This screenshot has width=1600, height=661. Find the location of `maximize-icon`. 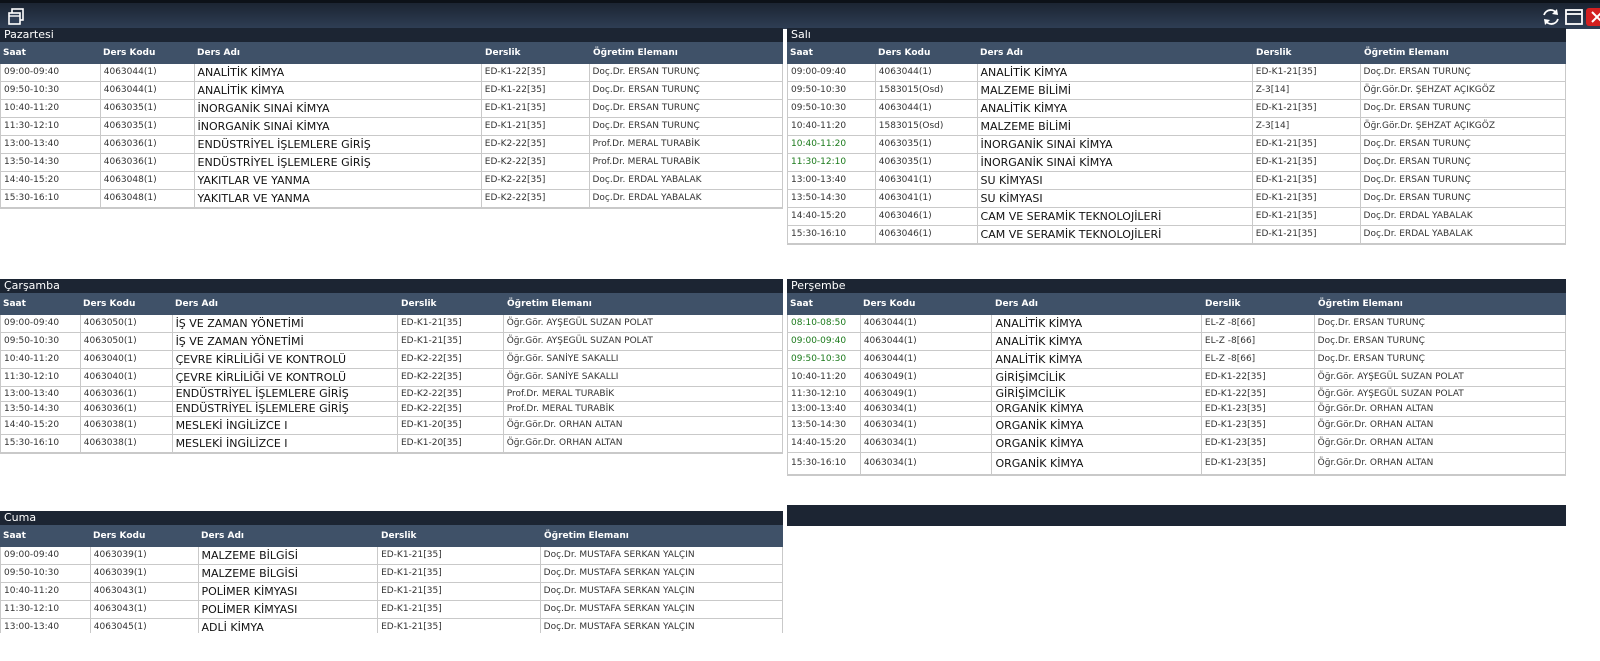

maximize-icon is located at coordinates (1574, 17).